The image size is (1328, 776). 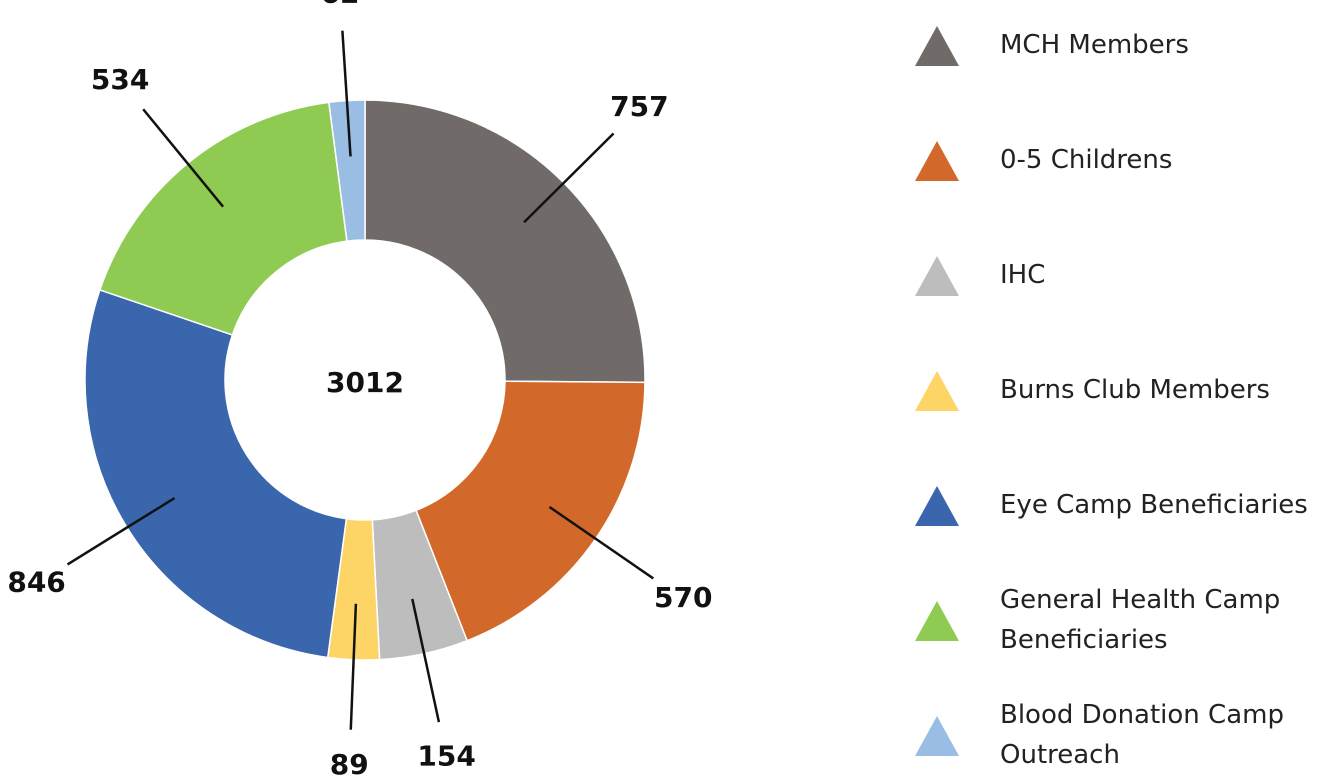 What do you see at coordinates (349, 762) in the screenshot?
I see `data-label: 89` at bounding box center [349, 762].